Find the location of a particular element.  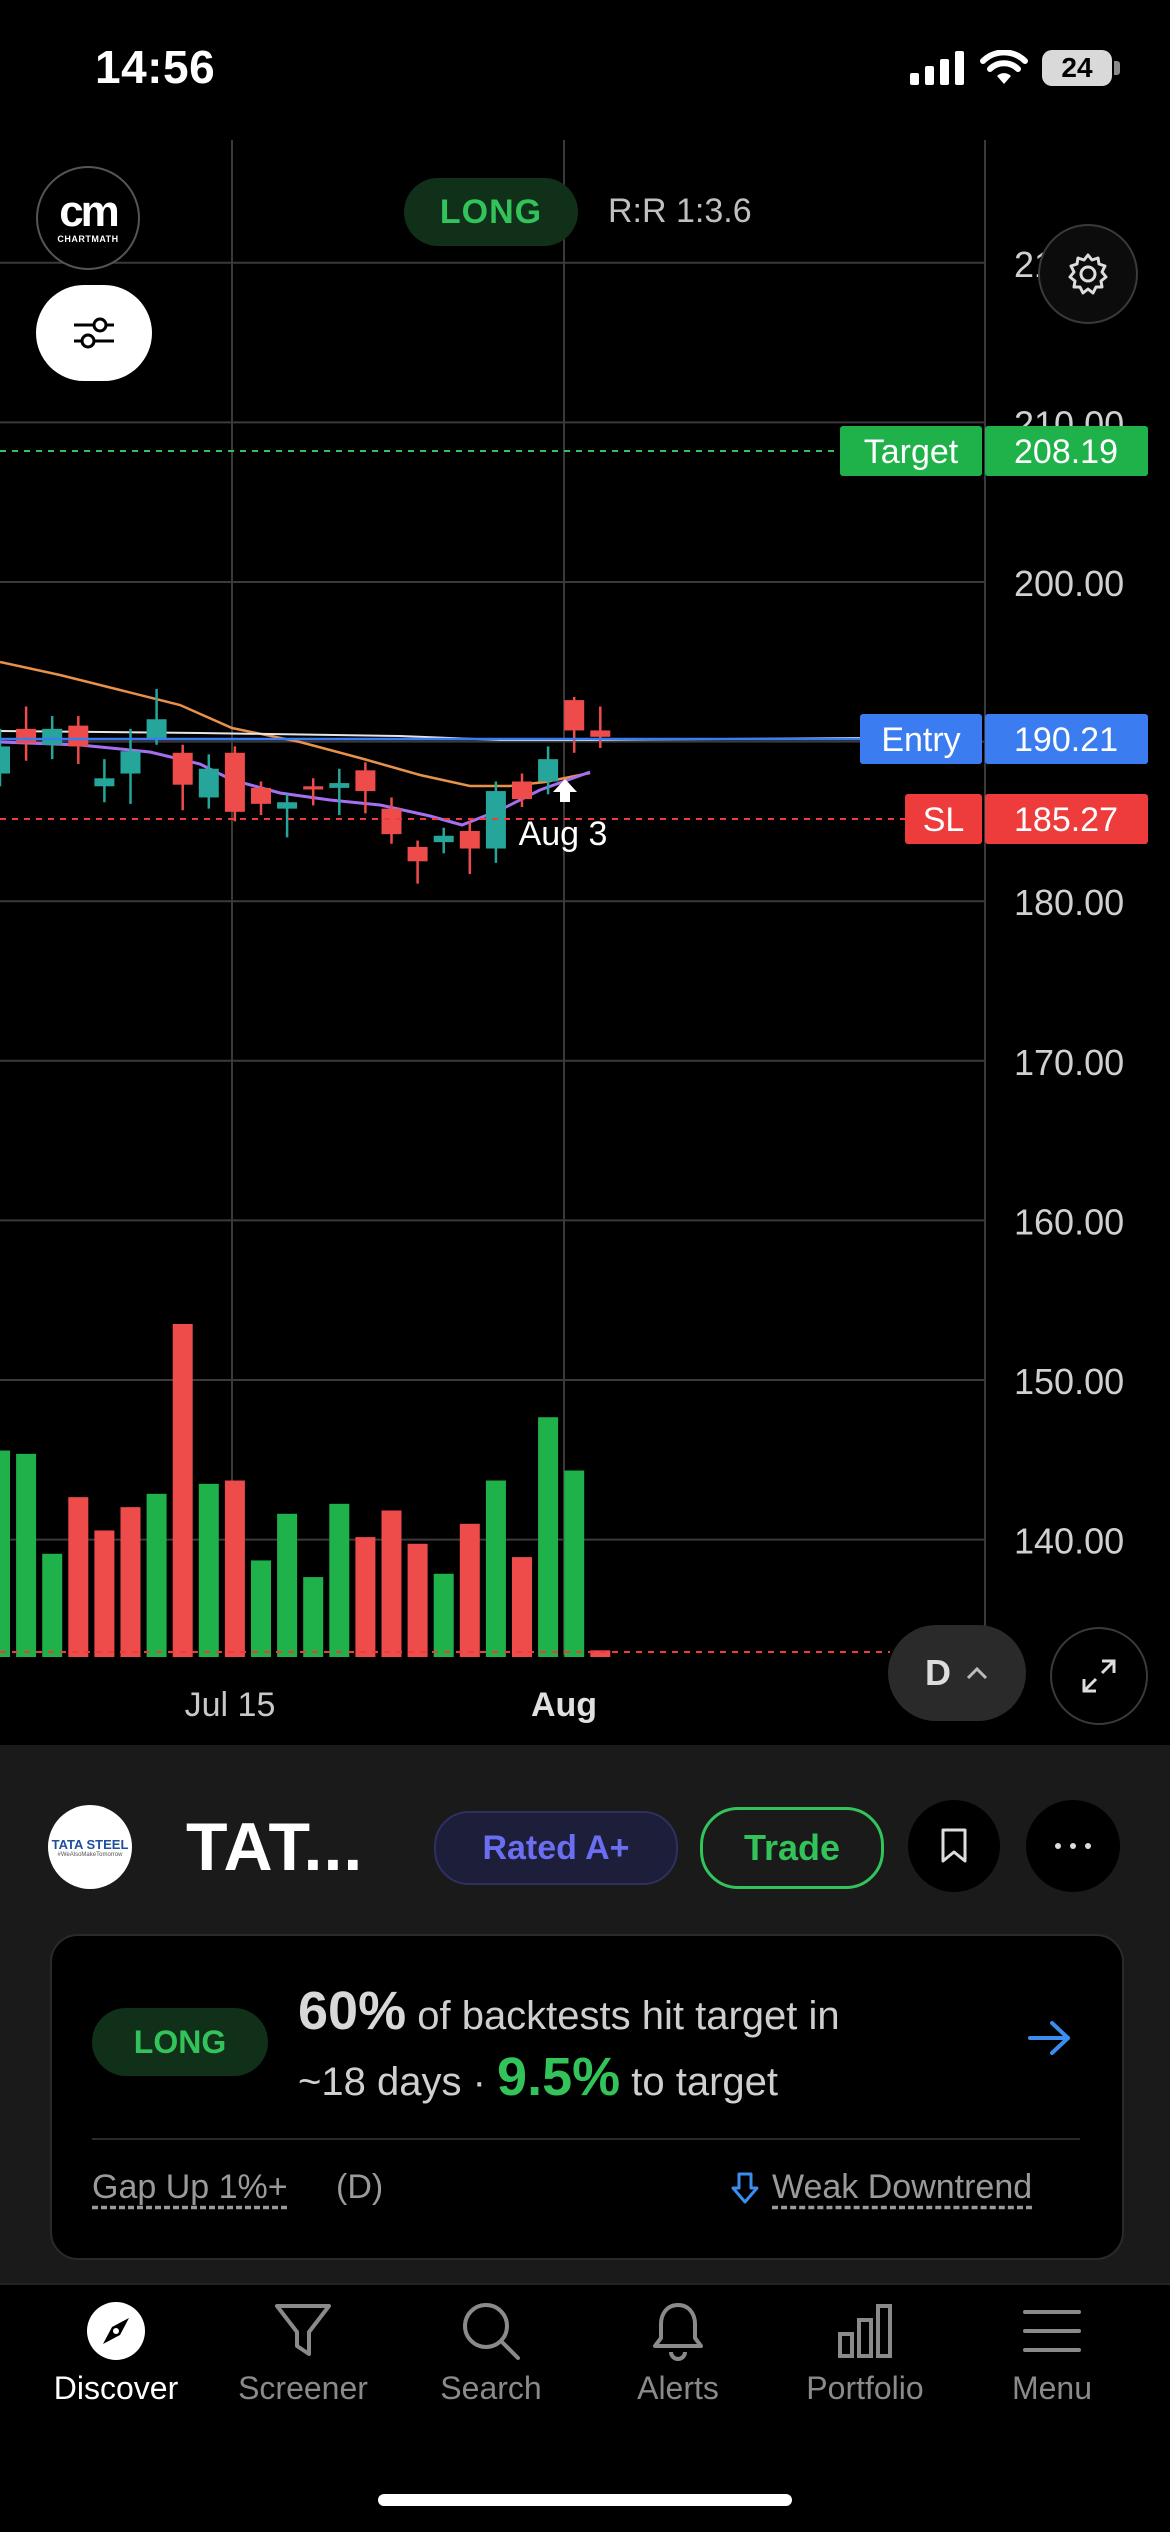

tab-label-search: Search is located at coordinates (491, 2388).